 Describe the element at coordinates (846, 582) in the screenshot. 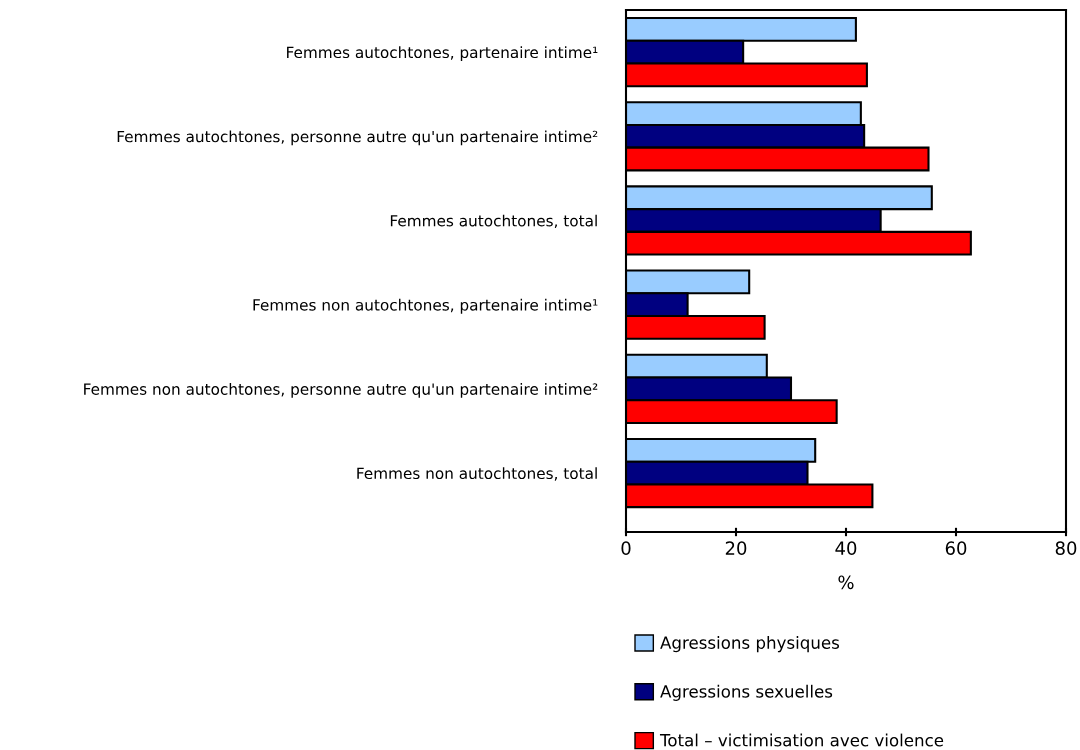

I see `x-axis-title: %` at that location.